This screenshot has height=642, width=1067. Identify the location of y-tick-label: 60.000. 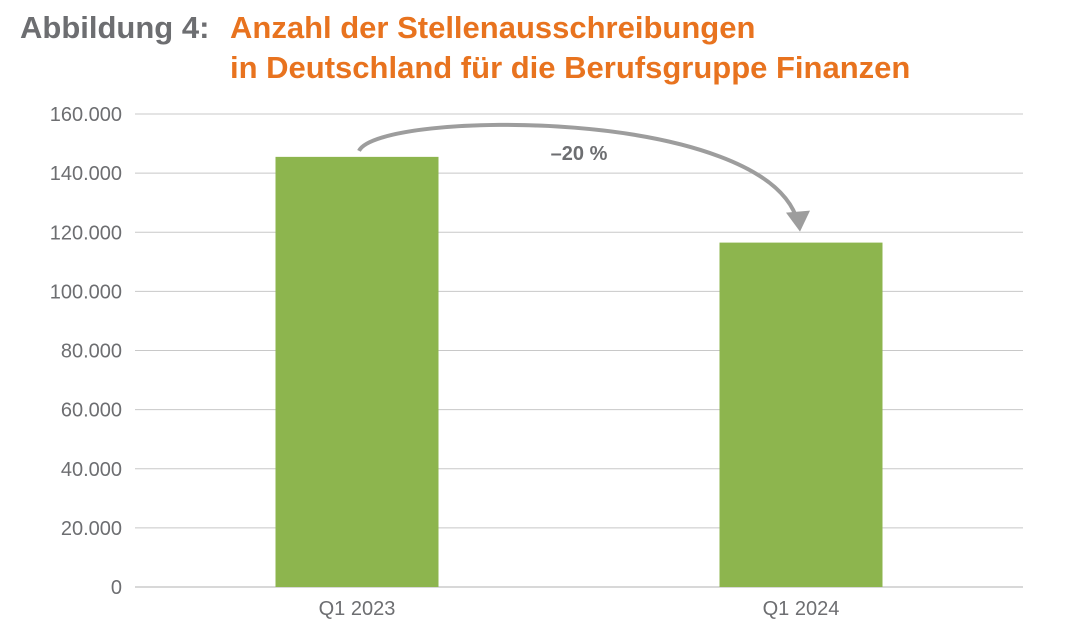
(91, 411).